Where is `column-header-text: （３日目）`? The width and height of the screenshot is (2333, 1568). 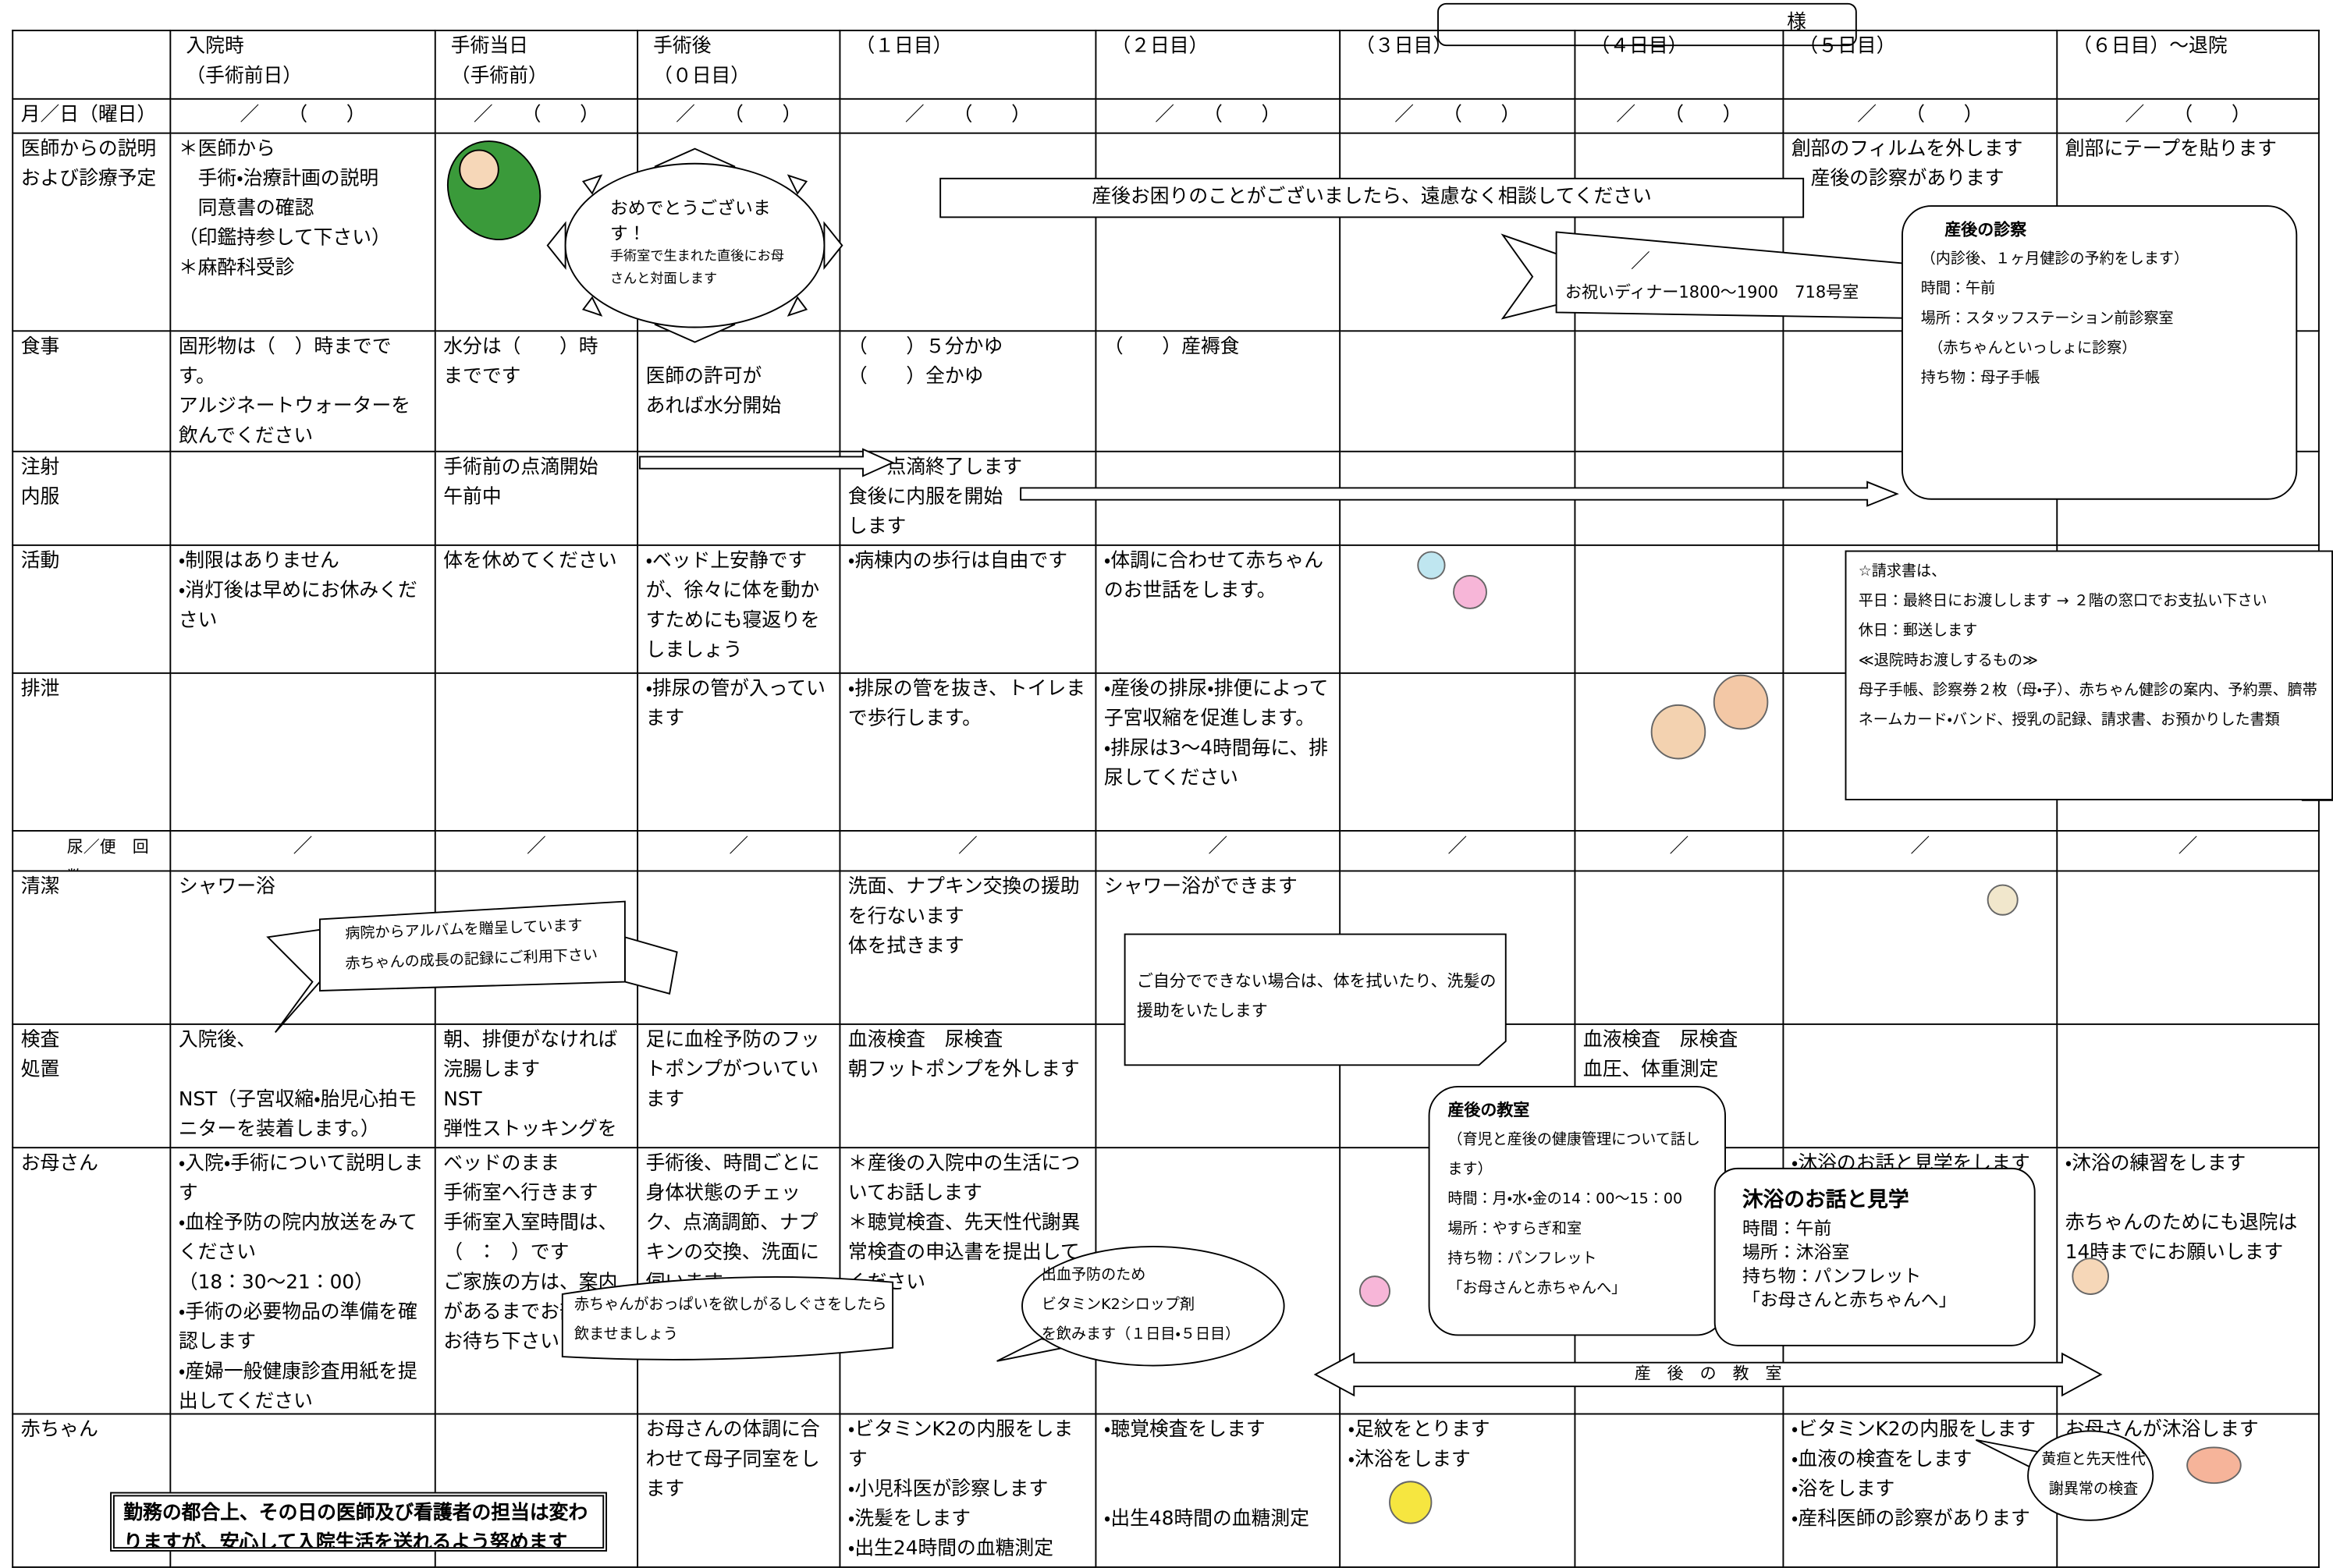
column-header-text: （３日目） is located at coordinates (1404, 47).